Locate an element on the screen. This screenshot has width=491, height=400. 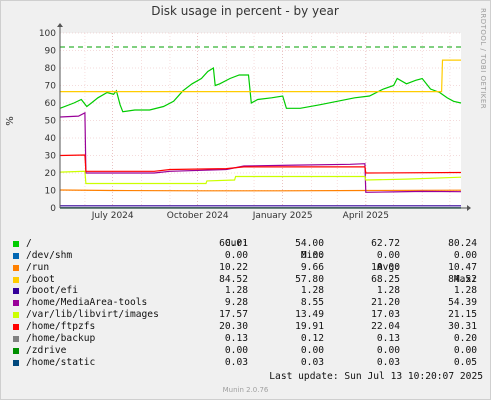
y-tick-label: 50 is located at coordinates (51, 122).